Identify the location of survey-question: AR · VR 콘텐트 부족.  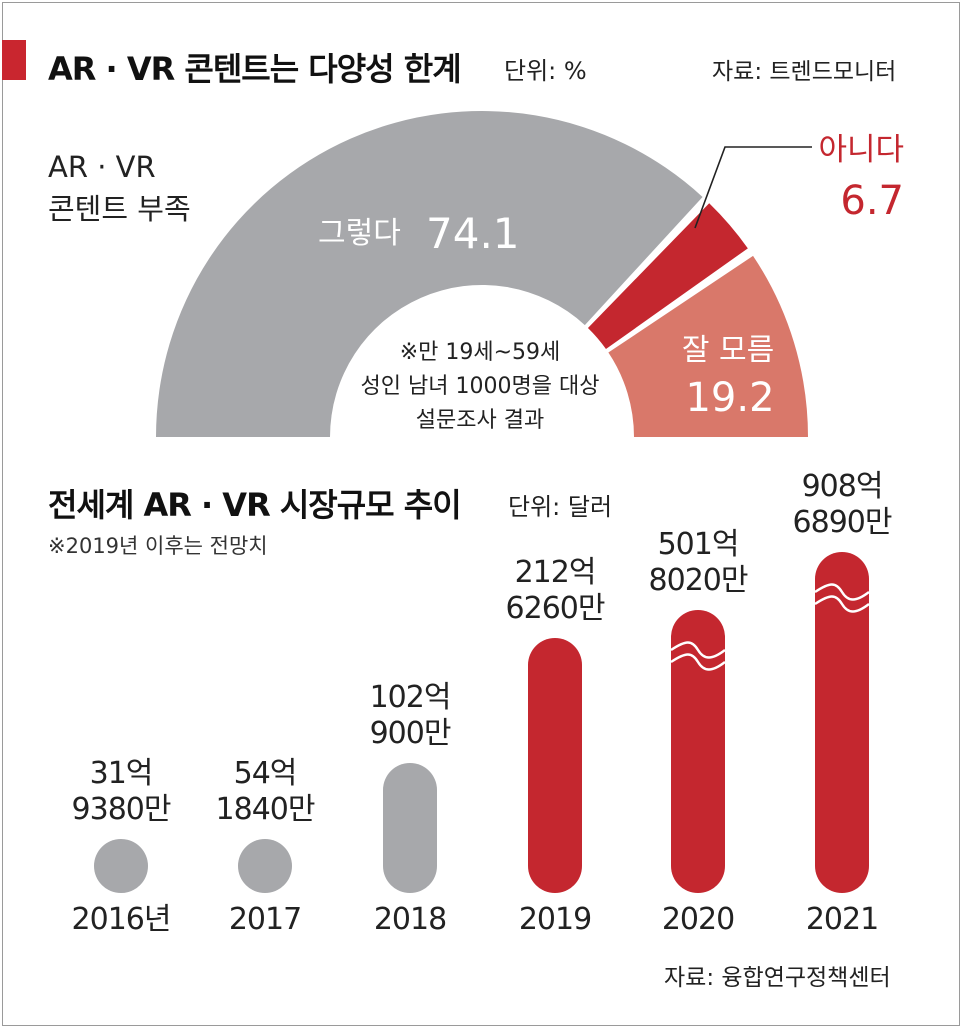
(119, 188).